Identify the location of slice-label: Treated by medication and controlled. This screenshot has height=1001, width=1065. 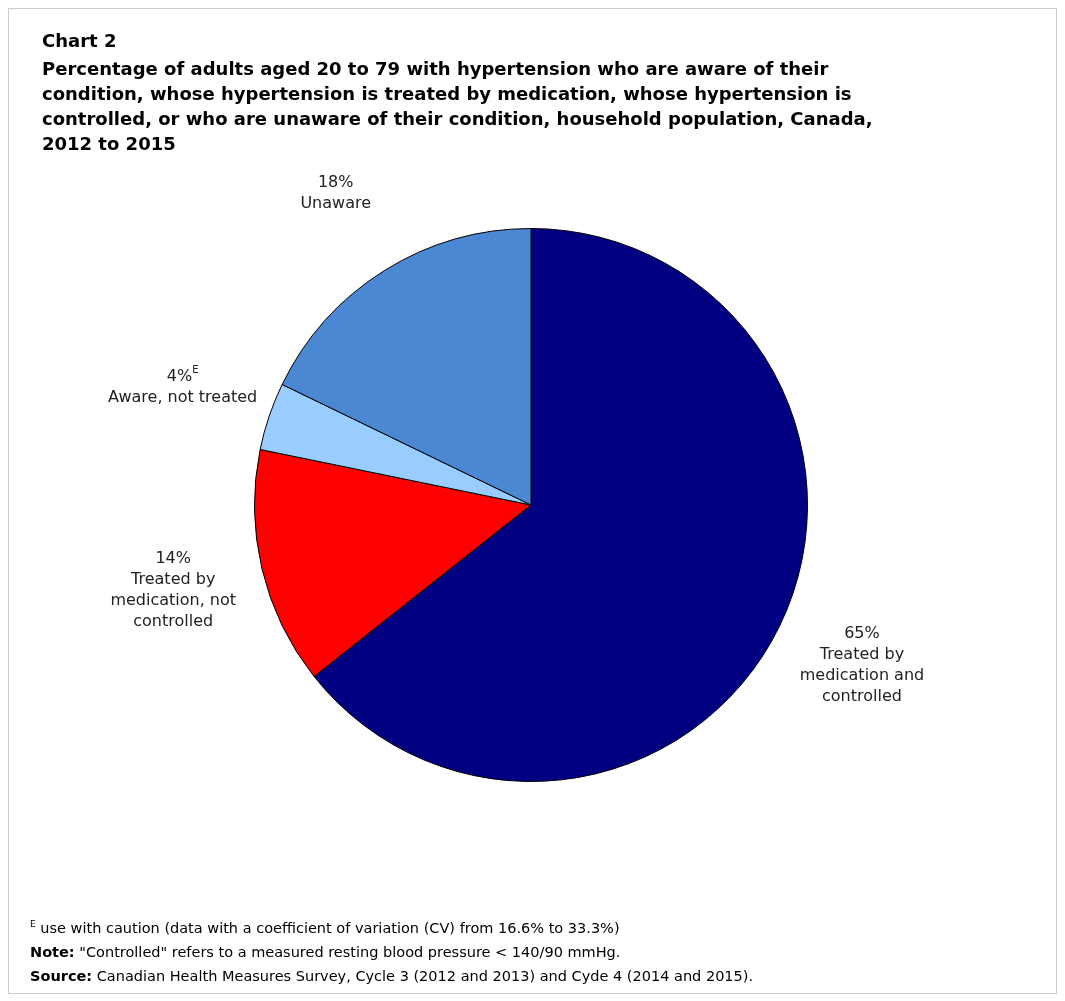
(862, 674).